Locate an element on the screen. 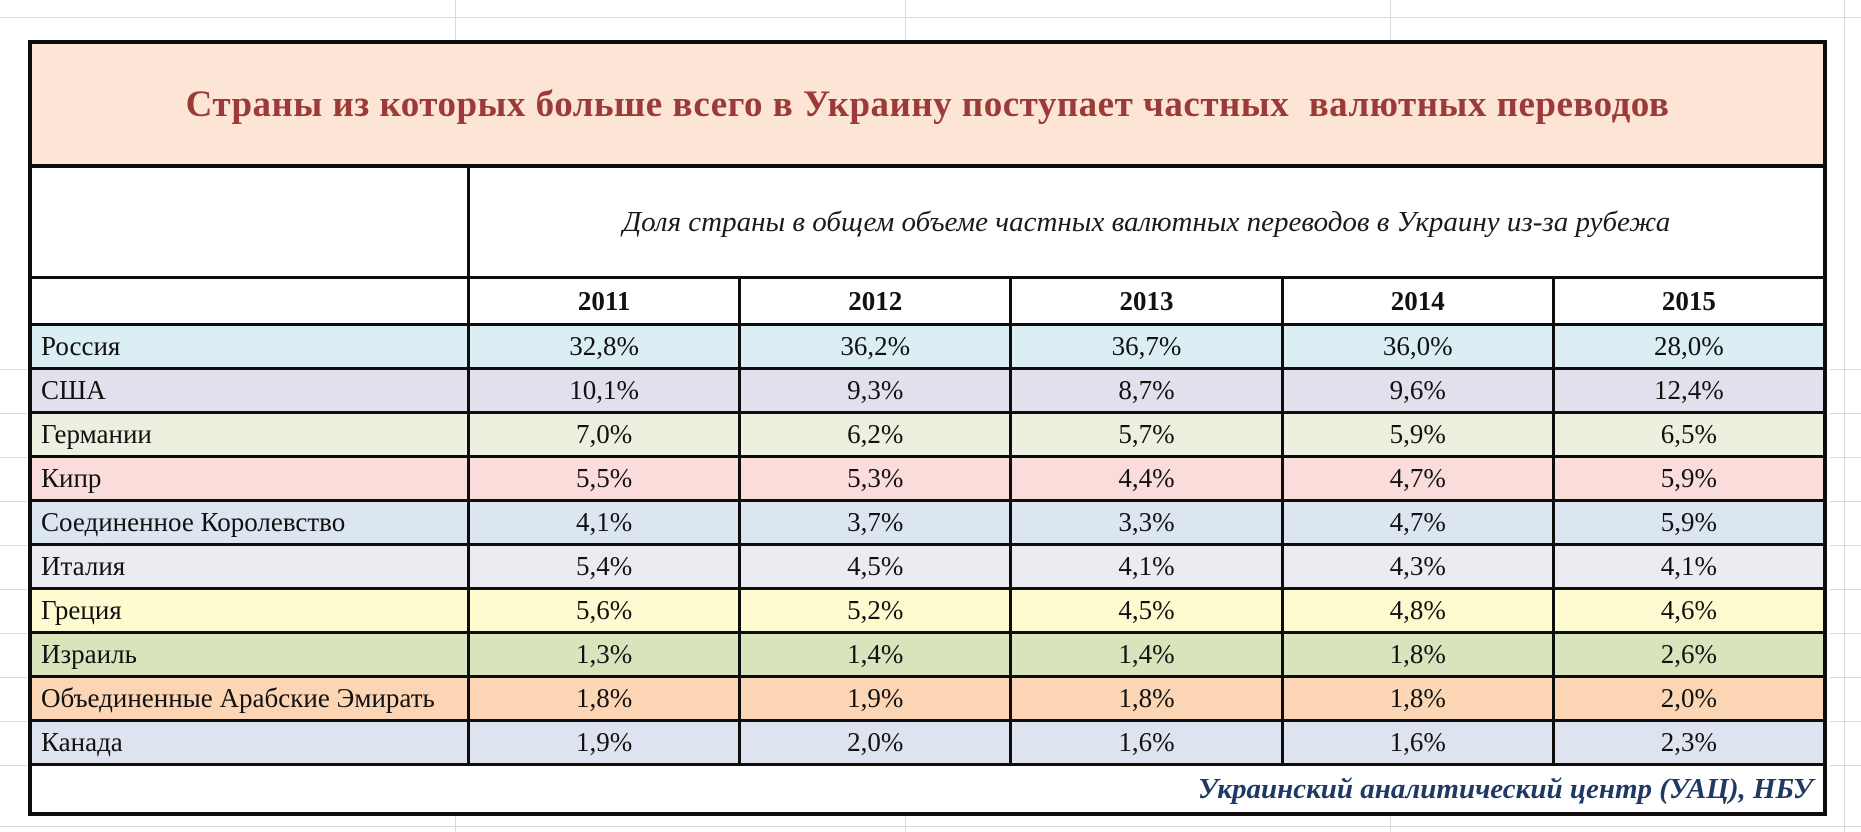  country-cell: США is located at coordinates (73, 390).